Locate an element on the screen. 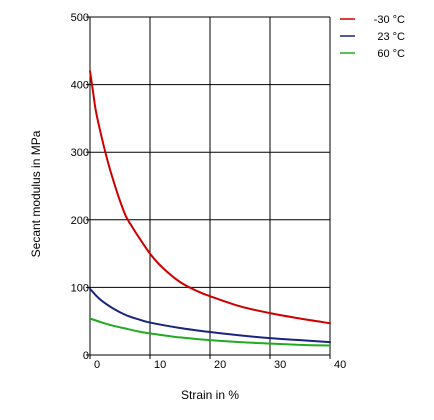  y-tick-label: 200 is located at coordinates (80, 221).